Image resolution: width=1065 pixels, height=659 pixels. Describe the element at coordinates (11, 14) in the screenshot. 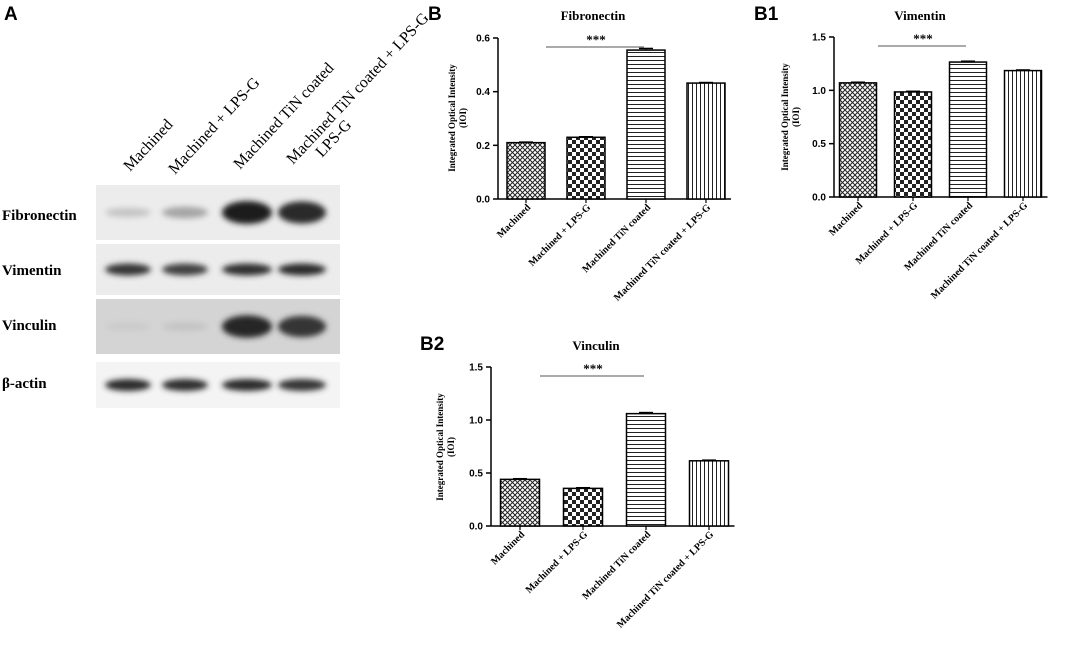

I see `panel-label-a: A` at that location.